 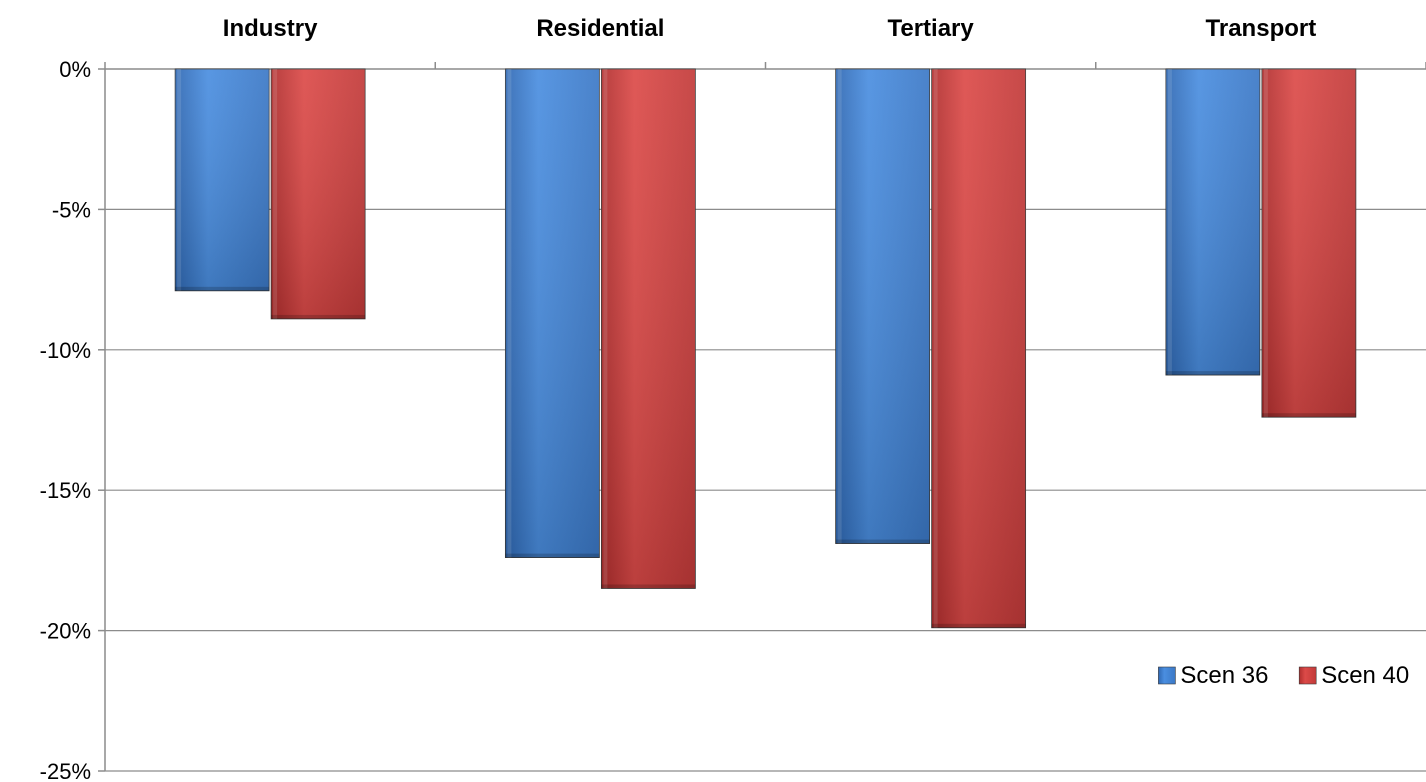 What do you see at coordinates (75, 69) in the screenshot?
I see `y-tick-label: 0%` at bounding box center [75, 69].